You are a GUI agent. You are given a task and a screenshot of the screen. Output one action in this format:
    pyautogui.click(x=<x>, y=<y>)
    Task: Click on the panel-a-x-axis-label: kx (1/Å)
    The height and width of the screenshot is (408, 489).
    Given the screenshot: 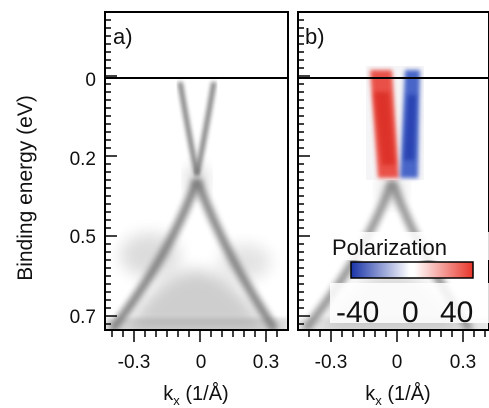 What is the action you would take?
    pyautogui.click(x=195, y=395)
    